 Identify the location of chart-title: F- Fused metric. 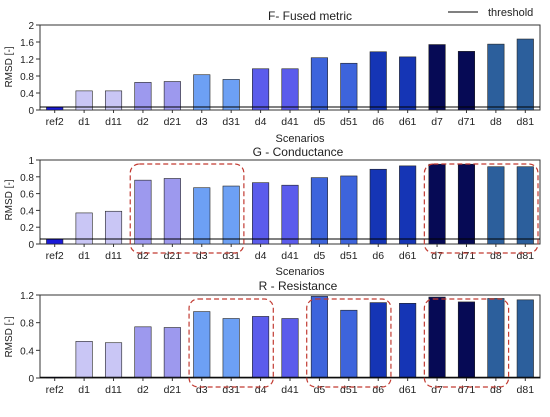
(310, 16).